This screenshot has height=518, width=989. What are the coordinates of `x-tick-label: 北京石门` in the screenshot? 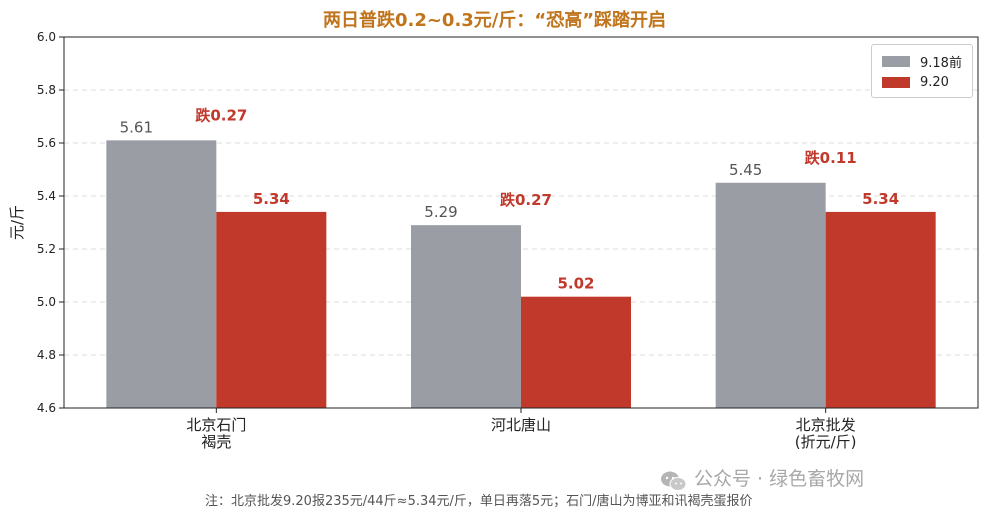 It's located at (216, 425).